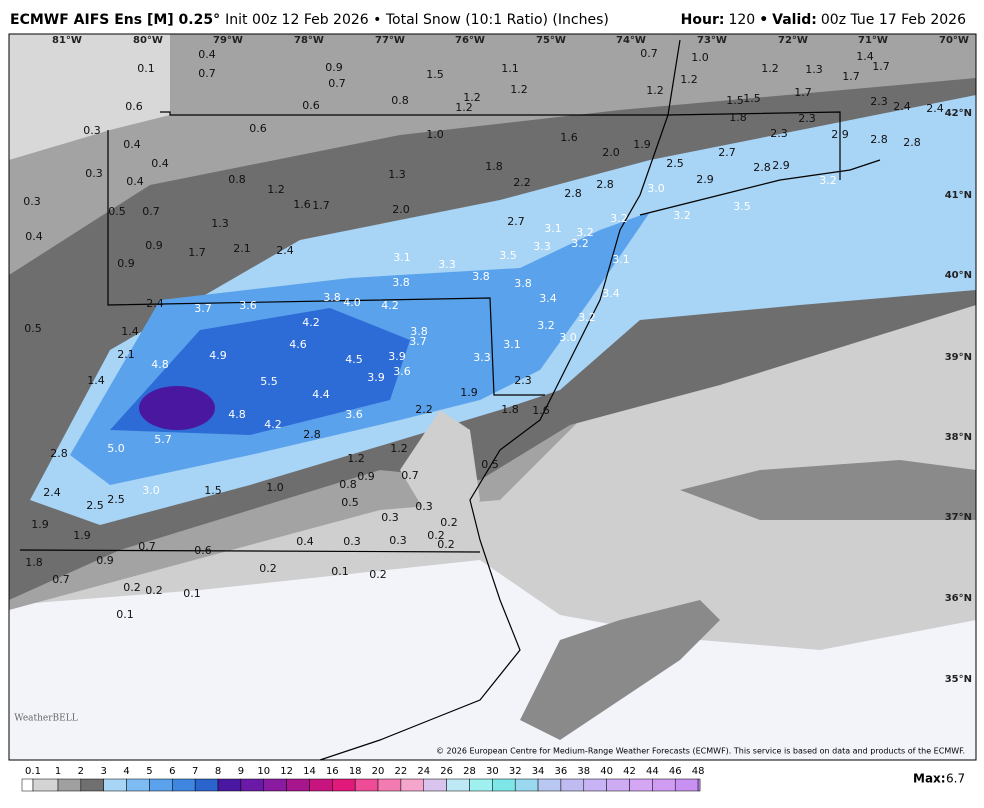  What do you see at coordinates (126, 354) in the screenshot?
I see `snow-value: 2.1` at bounding box center [126, 354].